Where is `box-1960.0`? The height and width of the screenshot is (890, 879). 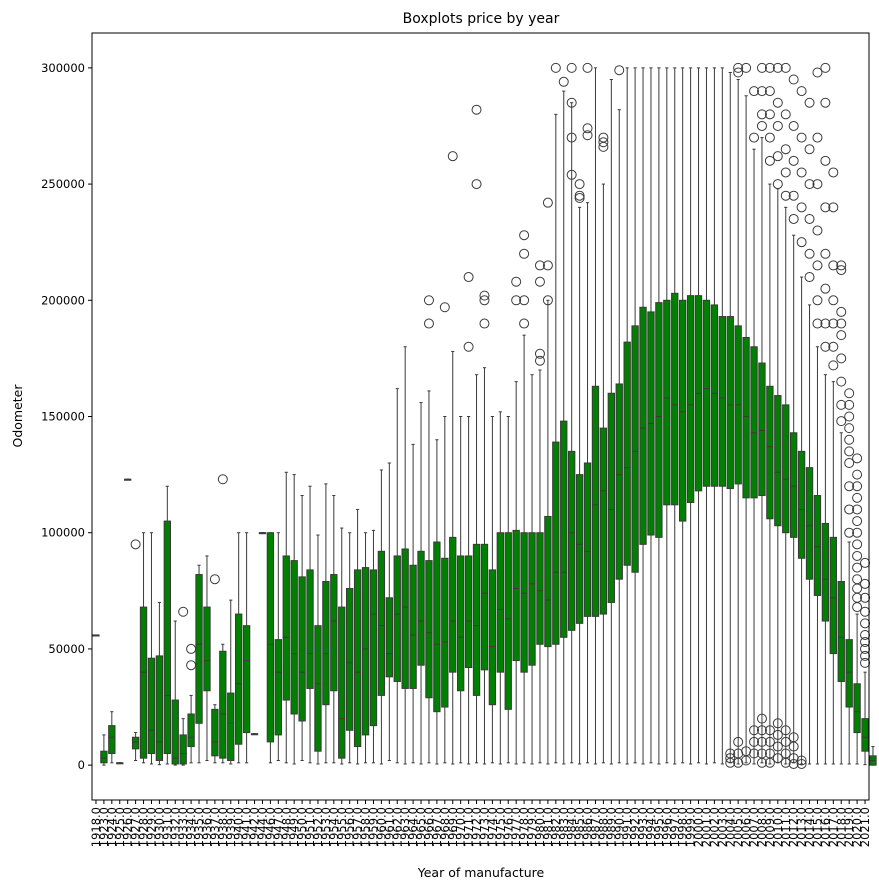 box-1960.0 is located at coordinates (381, 617).